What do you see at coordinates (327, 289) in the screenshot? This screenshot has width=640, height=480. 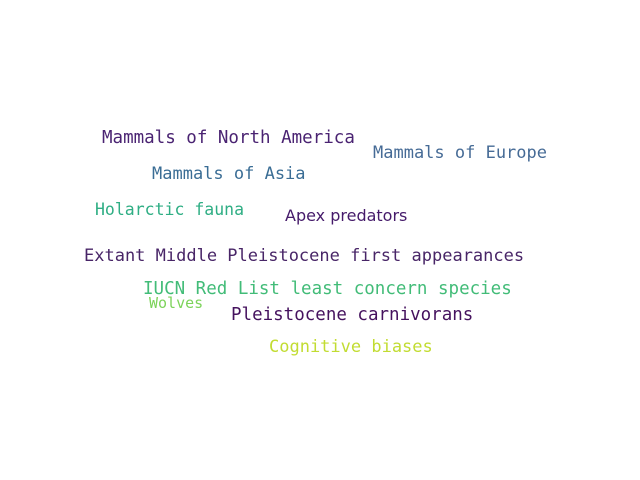 I see `word-iucn-red-list-least-concern-species: IUCN Red List least concern species` at bounding box center [327, 289].